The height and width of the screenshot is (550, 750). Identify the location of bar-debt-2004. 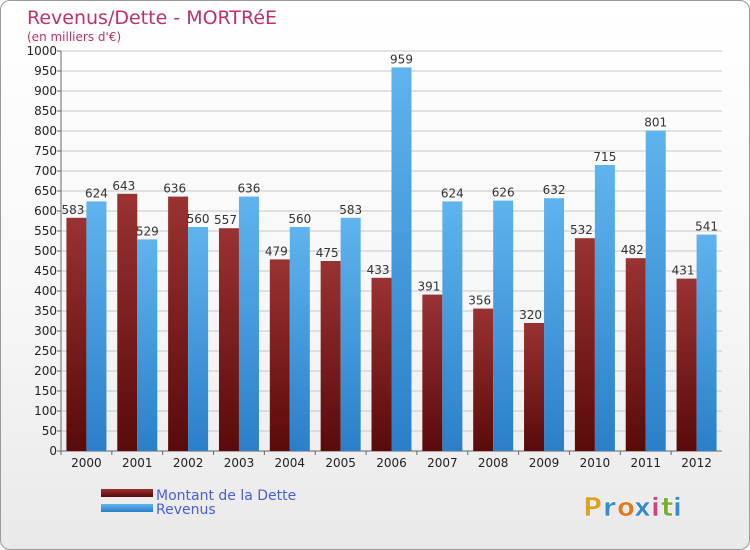
(279, 355).